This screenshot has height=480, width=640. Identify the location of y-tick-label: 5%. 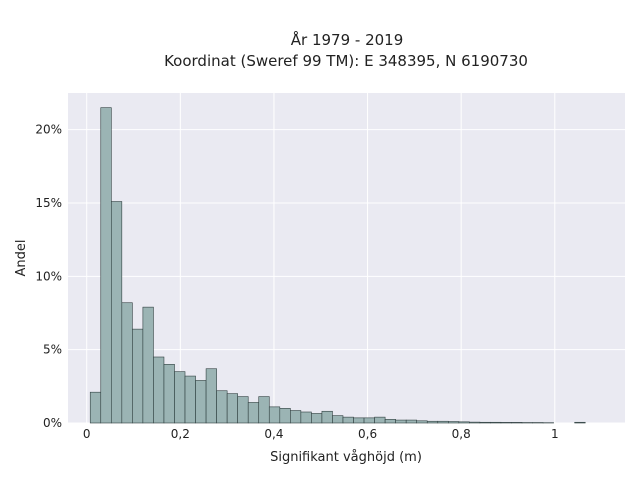
(52, 350).